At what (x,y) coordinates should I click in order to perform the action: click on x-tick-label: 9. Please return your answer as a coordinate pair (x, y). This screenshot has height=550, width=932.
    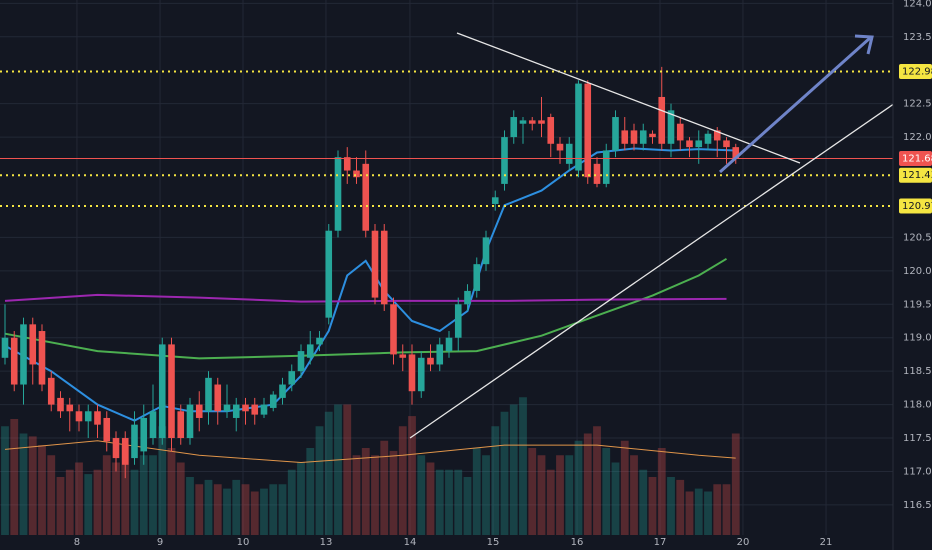
    Looking at the image, I should click on (160, 542).